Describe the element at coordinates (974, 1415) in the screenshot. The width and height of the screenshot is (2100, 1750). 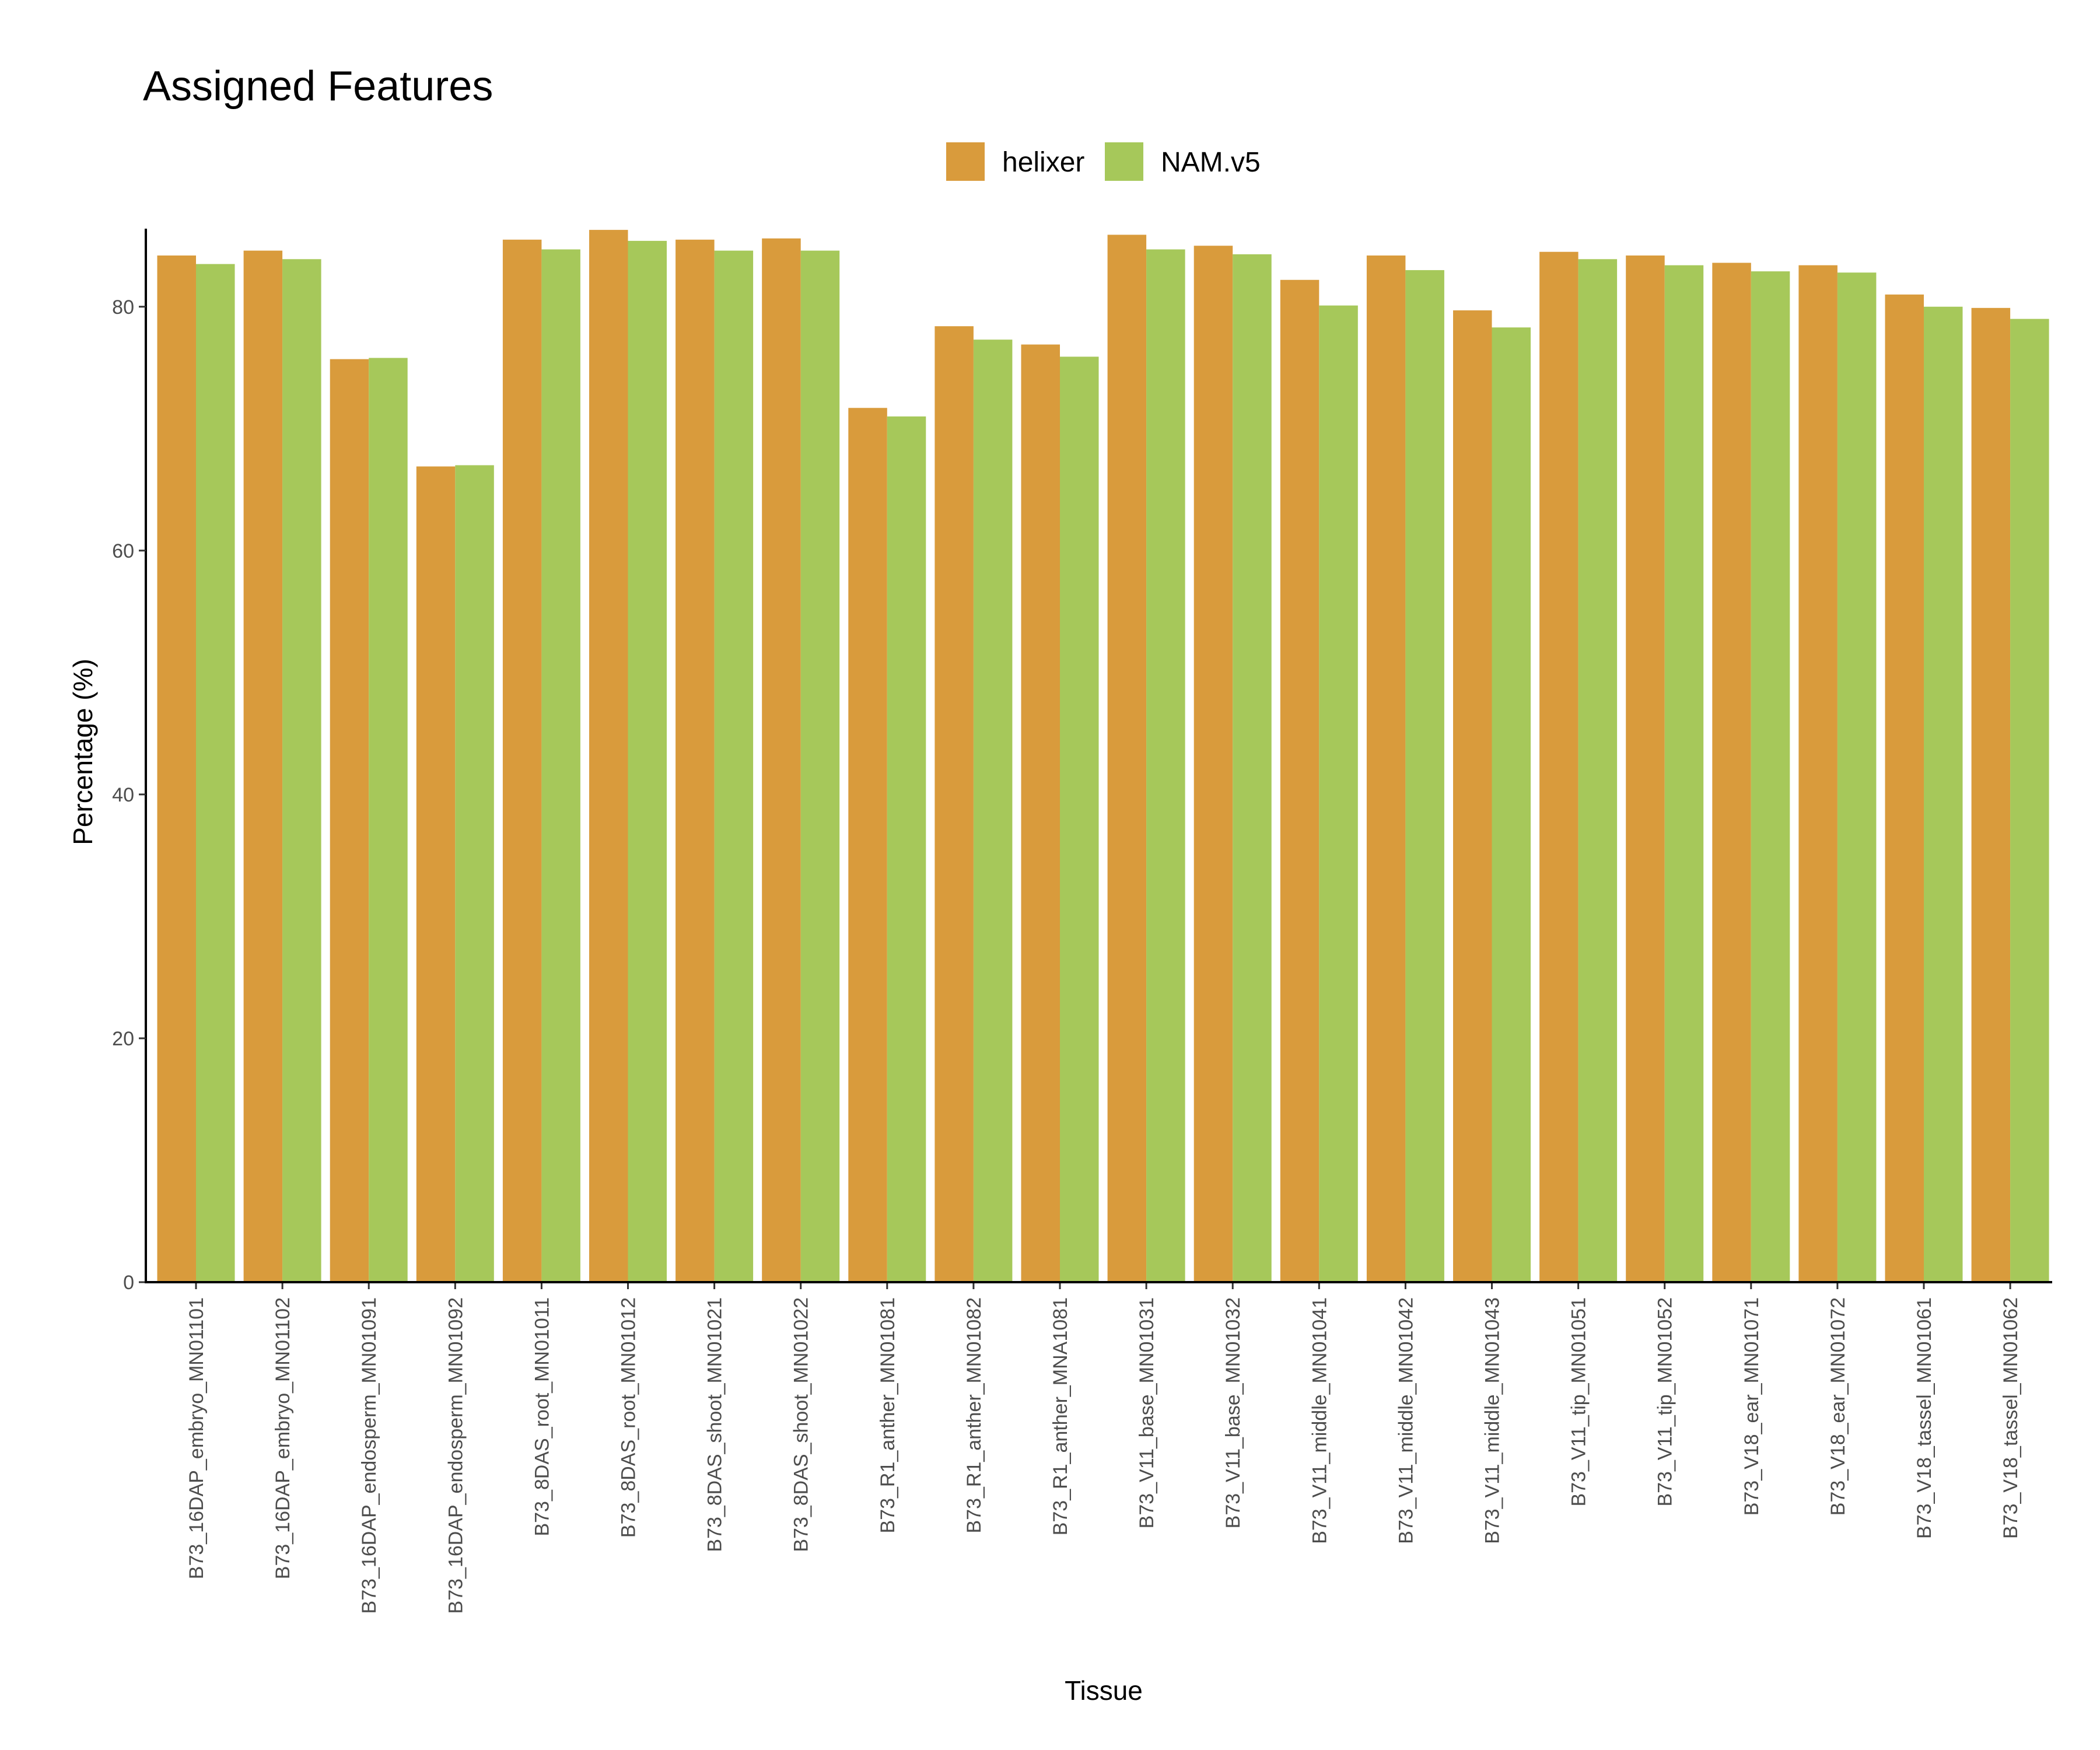
I see `x-tick-label: B73_R1_anther_MN01082` at that location.